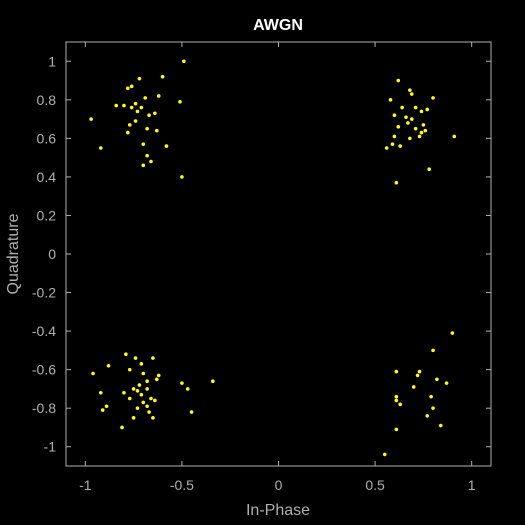 This screenshot has height=525, width=525. What do you see at coordinates (44, 331) in the screenshot?
I see `y-tick-label: -0.4` at bounding box center [44, 331].